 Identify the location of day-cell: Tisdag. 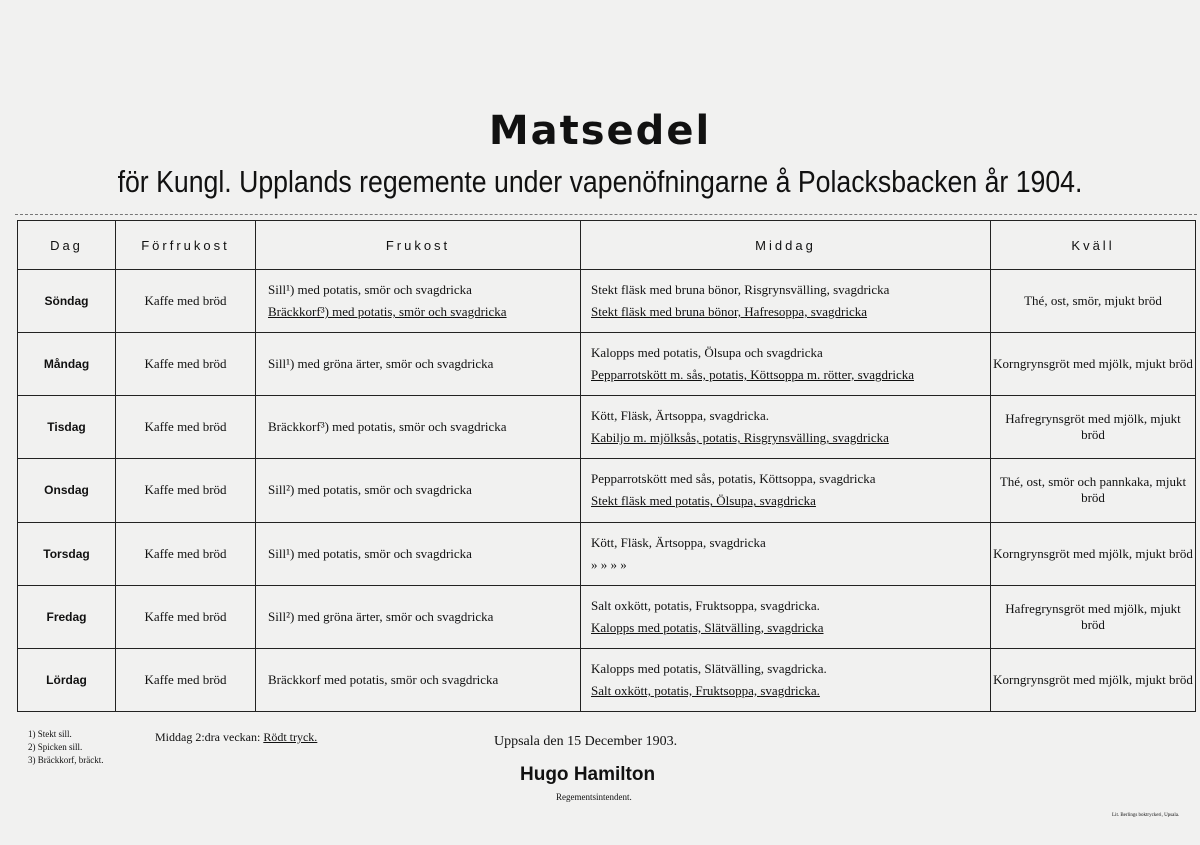
(66, 427).